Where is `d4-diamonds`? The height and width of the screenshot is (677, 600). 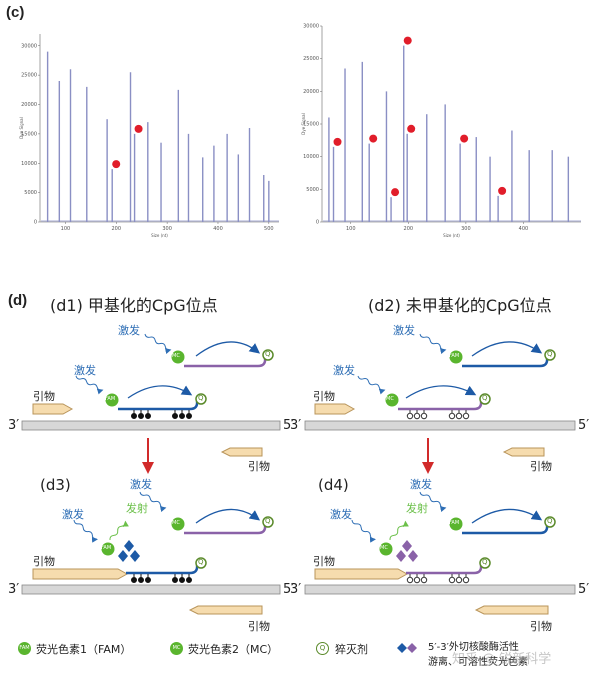
d4-diamonds is located at coordinates (407, 551).